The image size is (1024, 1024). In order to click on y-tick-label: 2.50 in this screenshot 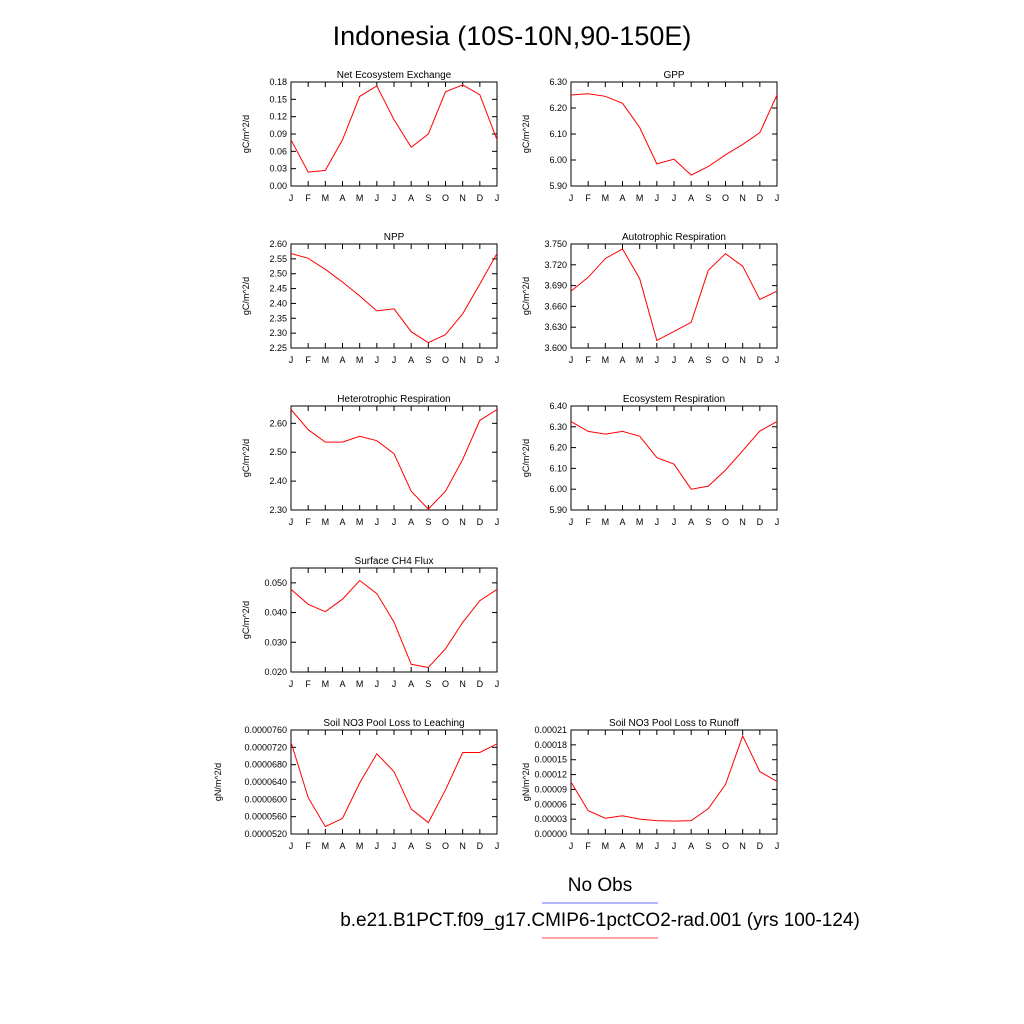, I will do `click(278, 274)`.